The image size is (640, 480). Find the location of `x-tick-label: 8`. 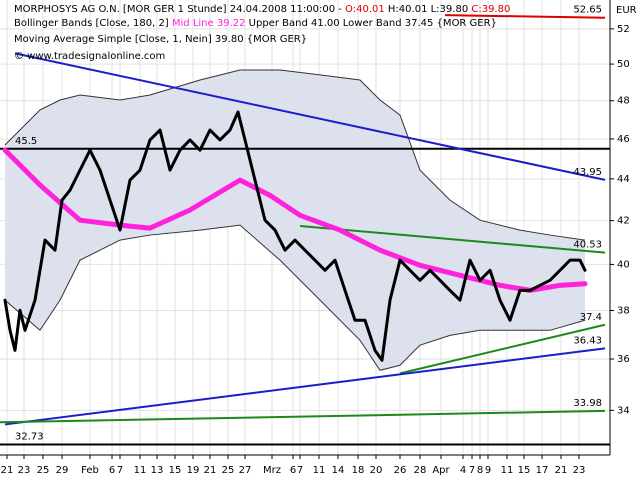

x-tick-label: 8 is located at coordinates (480, 470).